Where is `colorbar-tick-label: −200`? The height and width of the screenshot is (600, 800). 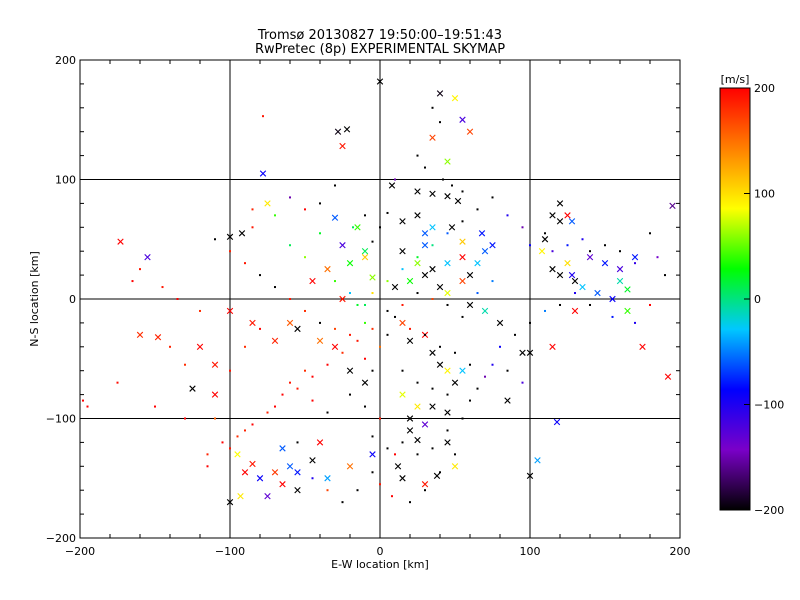
colorbar-tick-label: −200 is located at coordinates (769, 510).